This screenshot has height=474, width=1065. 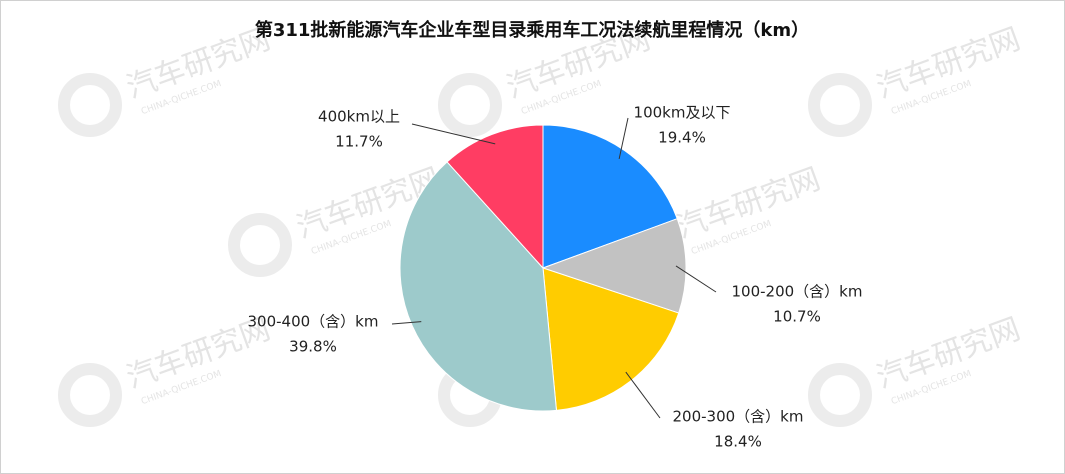 I want to click on value-label: 11.7%, so click(x=359, y=142).